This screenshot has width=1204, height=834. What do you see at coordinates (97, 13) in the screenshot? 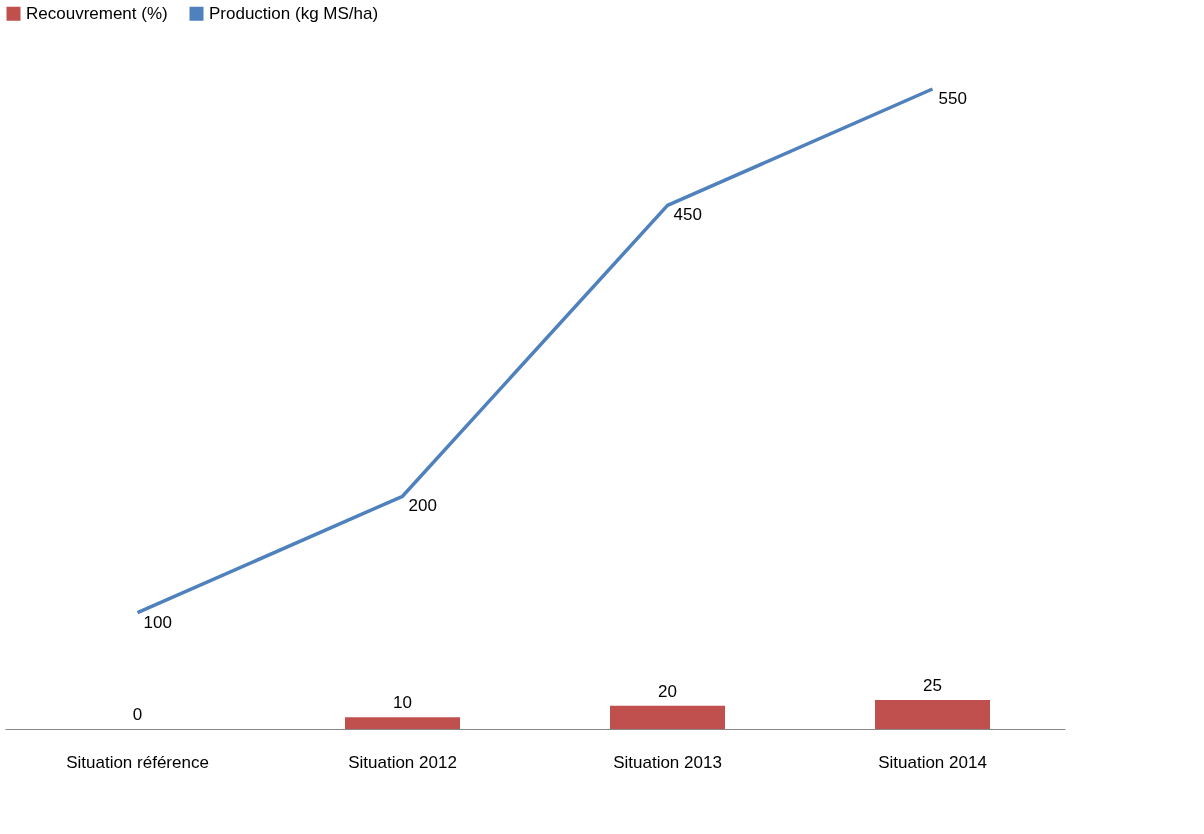
I see `legend-label: Recouvrement (%)` at bounding box center [97, 13].